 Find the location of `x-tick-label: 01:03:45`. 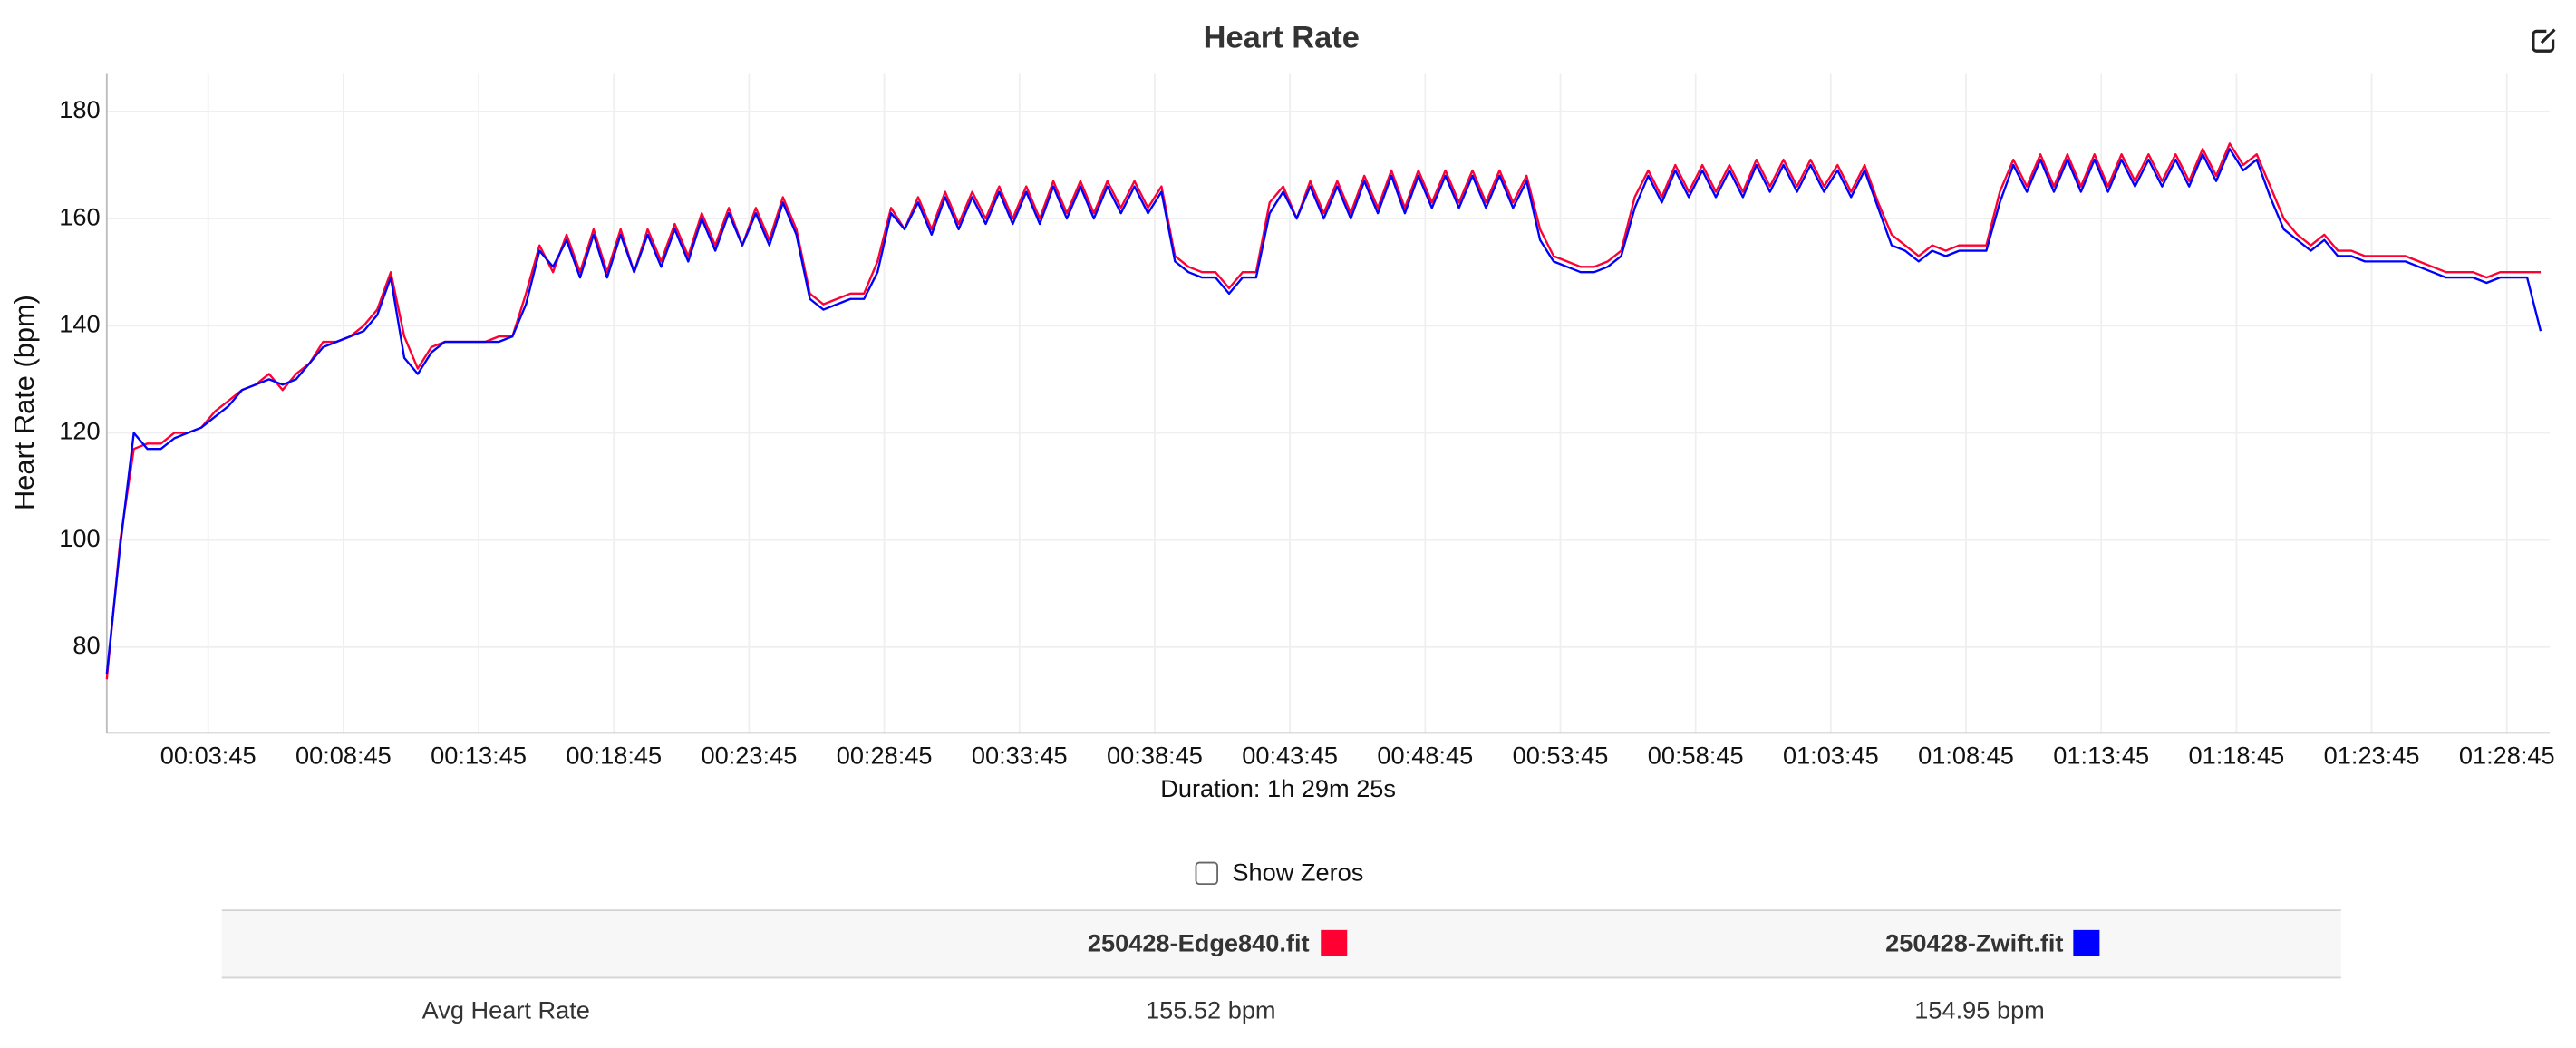

x-tick-label: 01:03:45 is located at coordinates (1831, 756).